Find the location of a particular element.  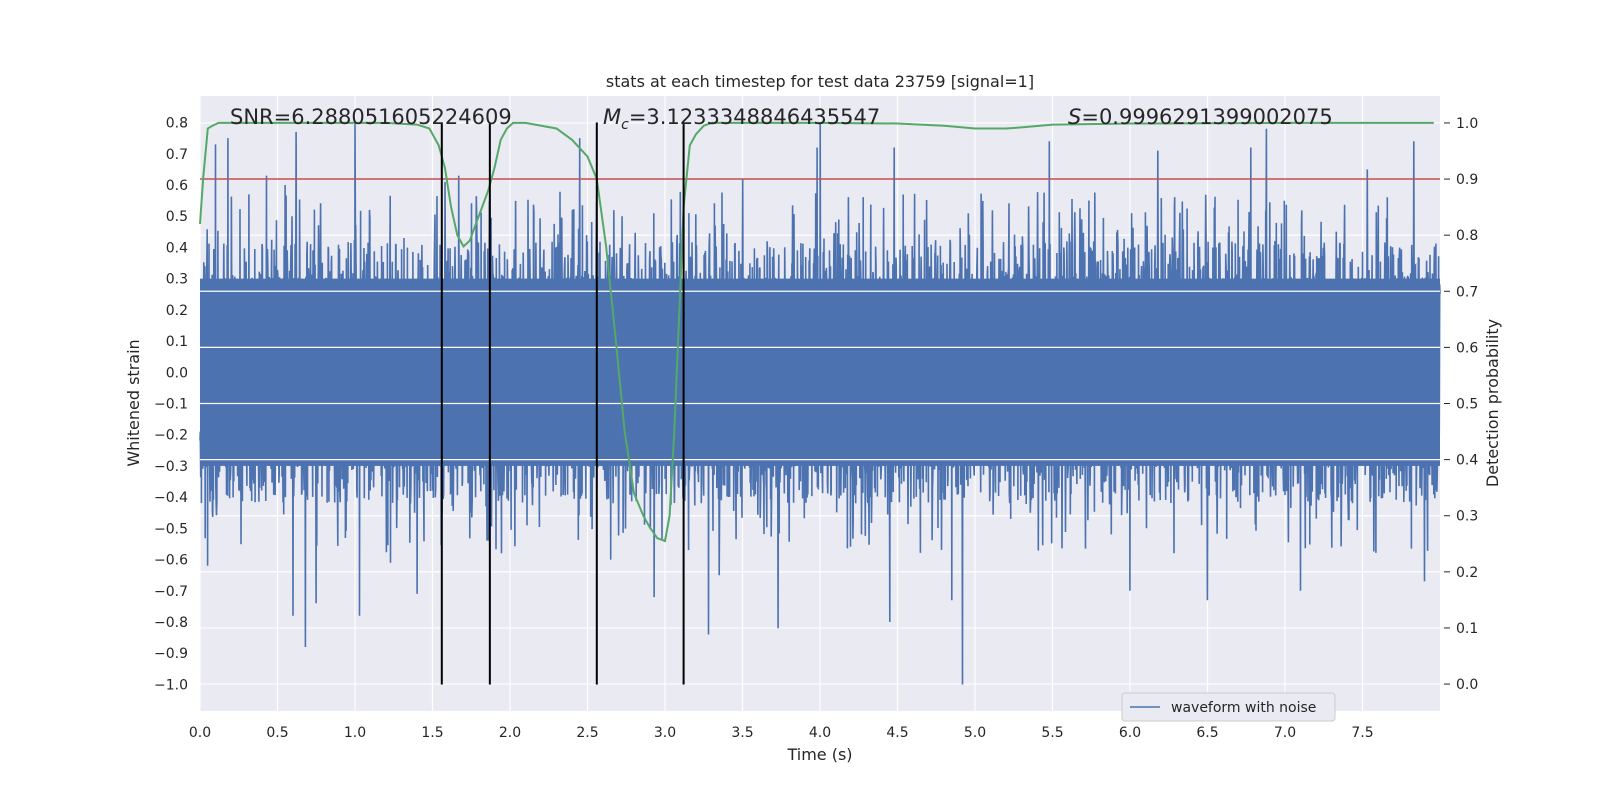

legend-box is located at coordinates (1228, 707).